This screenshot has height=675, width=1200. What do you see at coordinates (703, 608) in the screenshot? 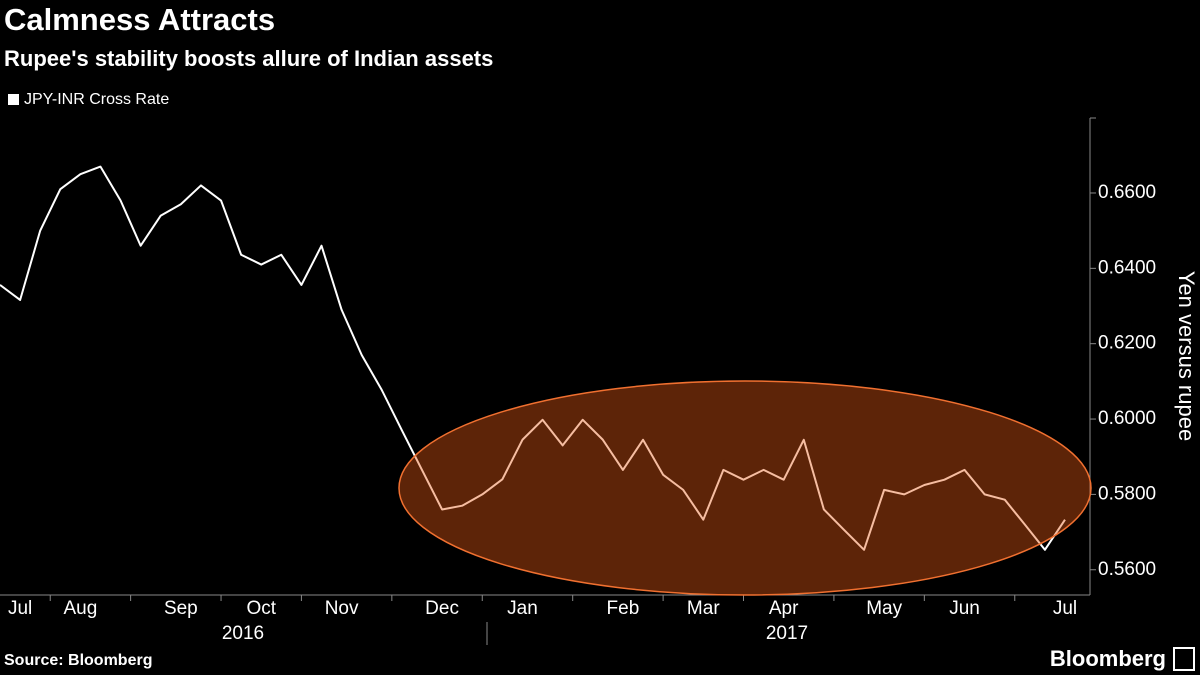
I see `x-tick-label: Mar` at bounding box center [703, 608].